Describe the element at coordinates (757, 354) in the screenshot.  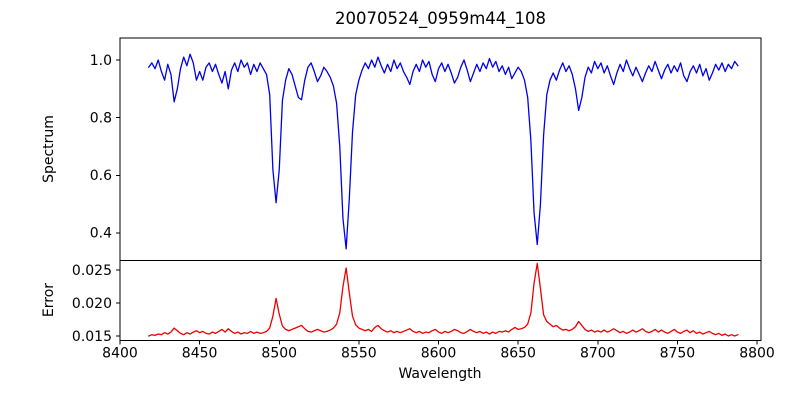
I see `x-tick-label: 8800` at that location.